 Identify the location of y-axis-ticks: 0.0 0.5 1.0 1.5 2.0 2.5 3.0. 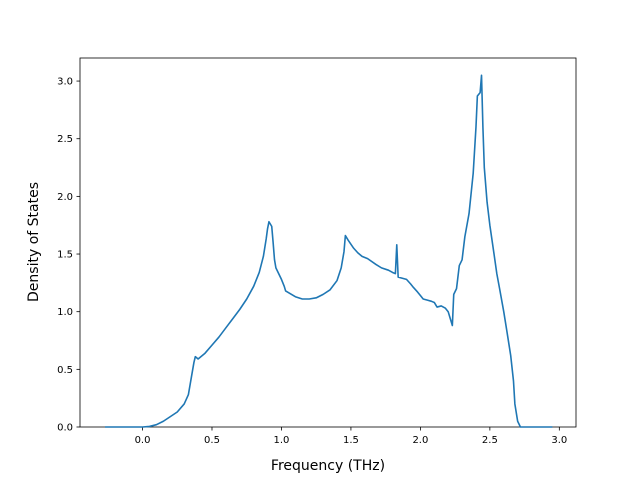
(68, 255).